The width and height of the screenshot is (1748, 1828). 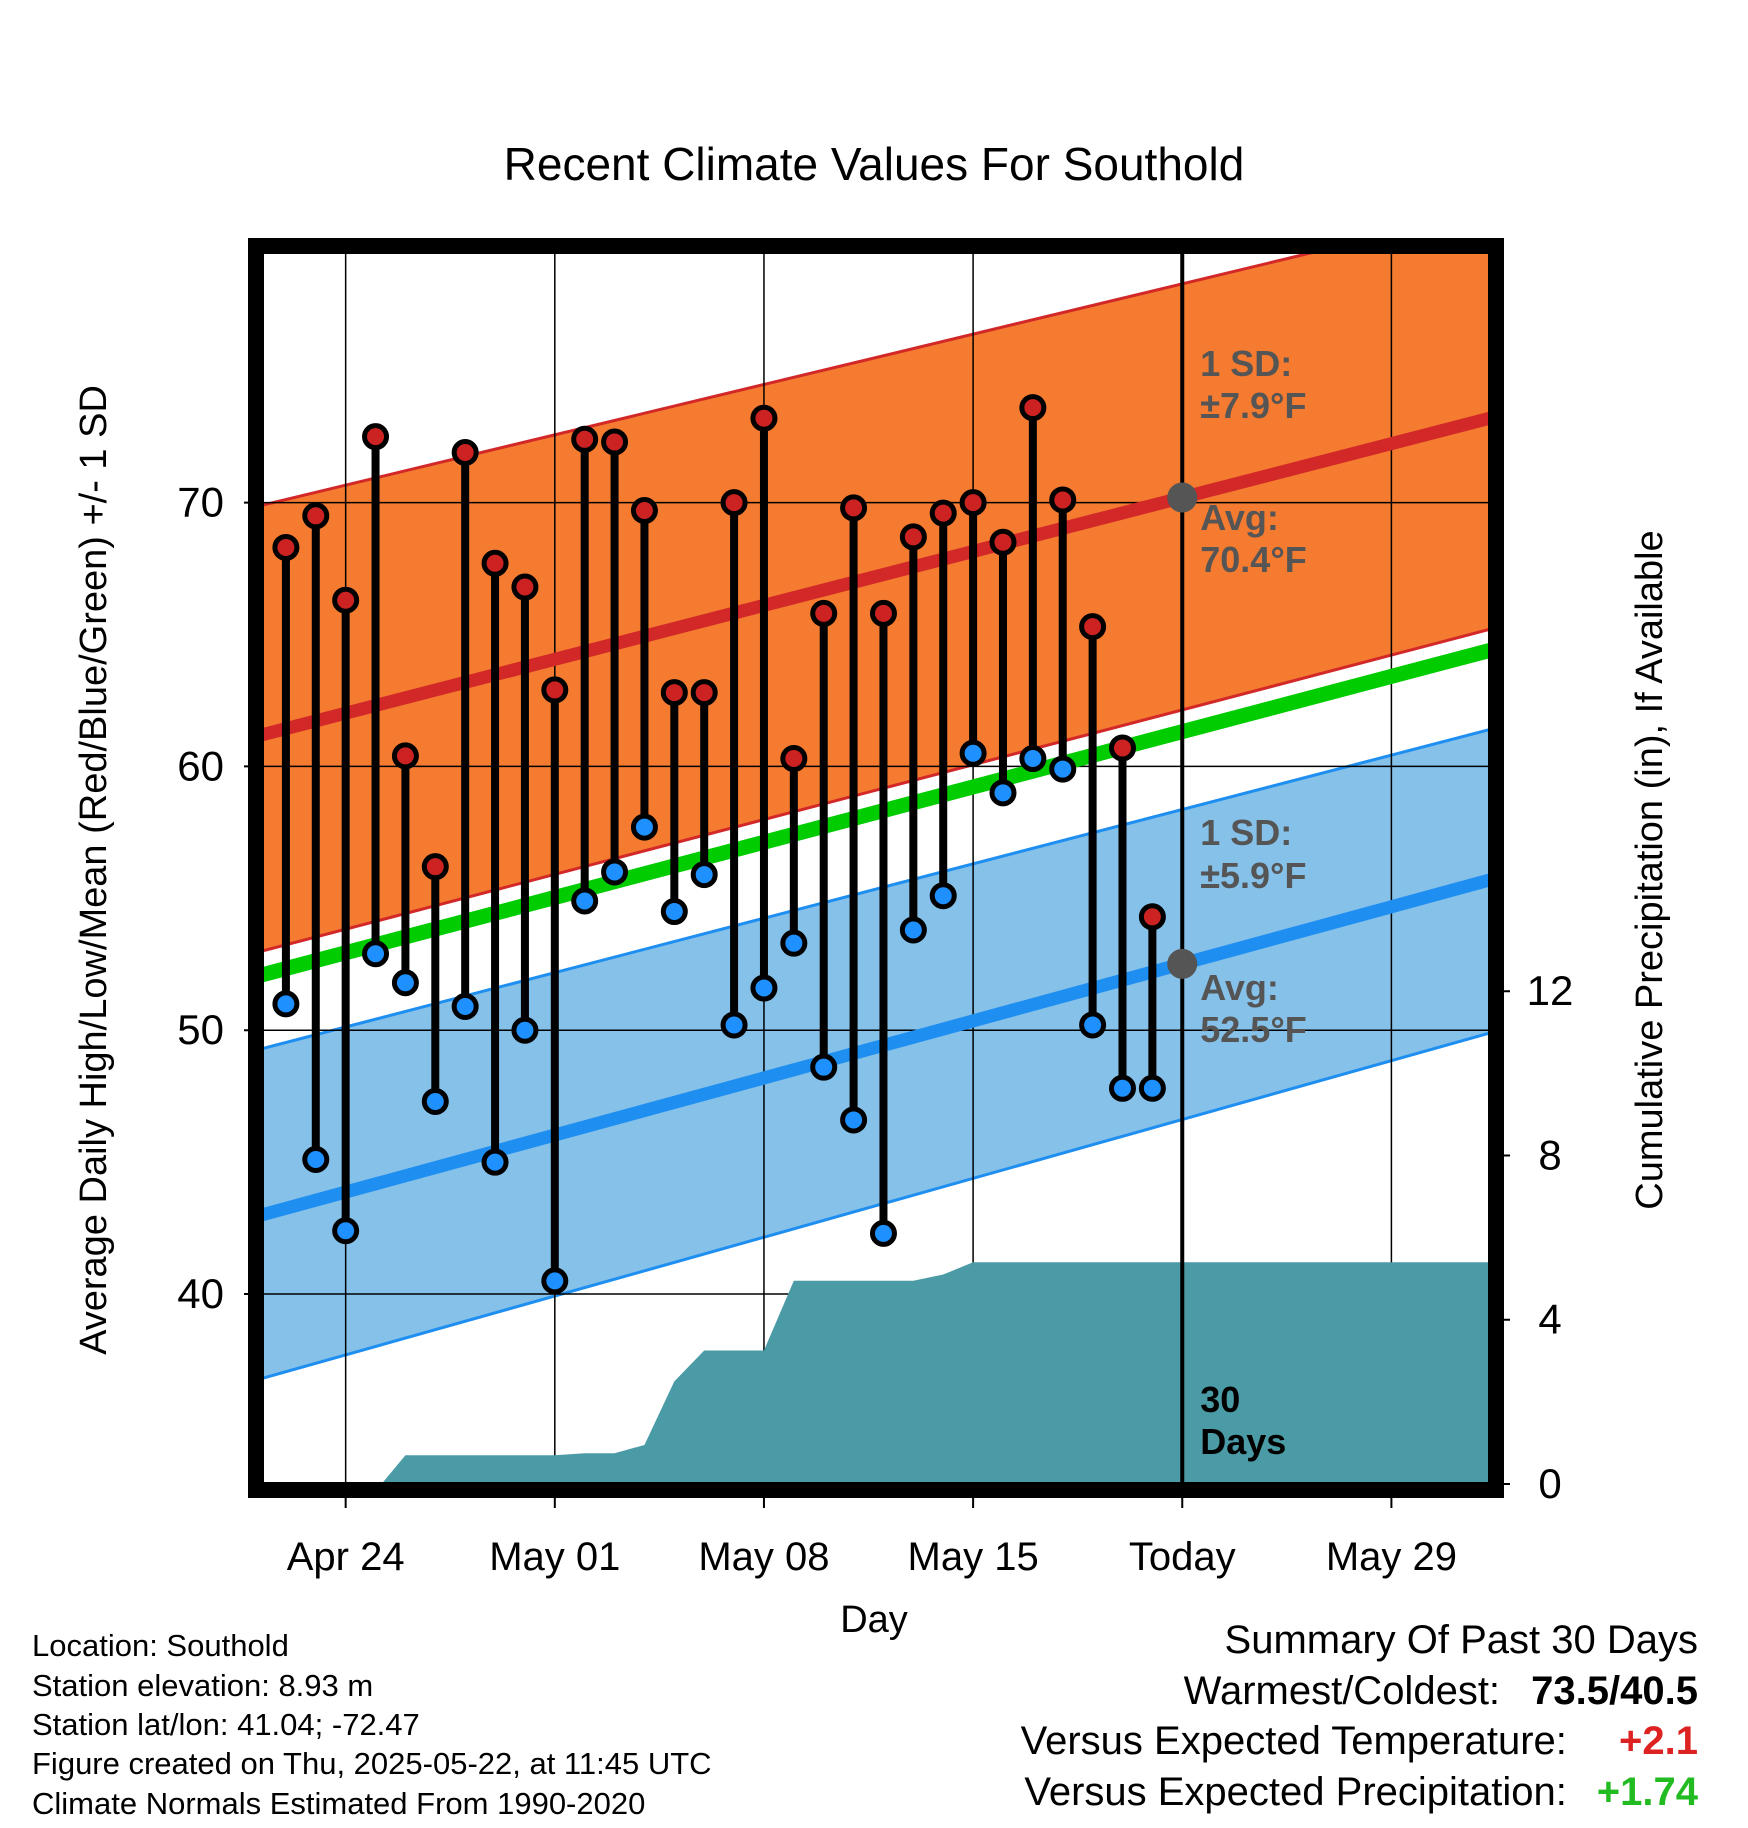 I want to click on low-sd-lower-edge, so click(x=876, y=1205).